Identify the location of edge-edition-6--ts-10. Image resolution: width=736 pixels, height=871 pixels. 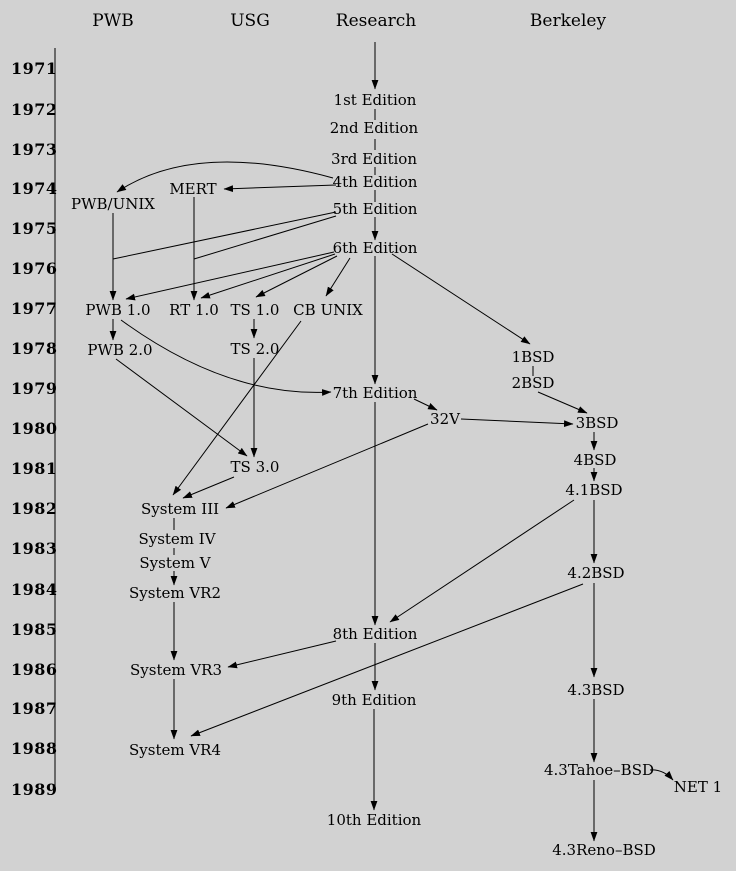
(296, 276).